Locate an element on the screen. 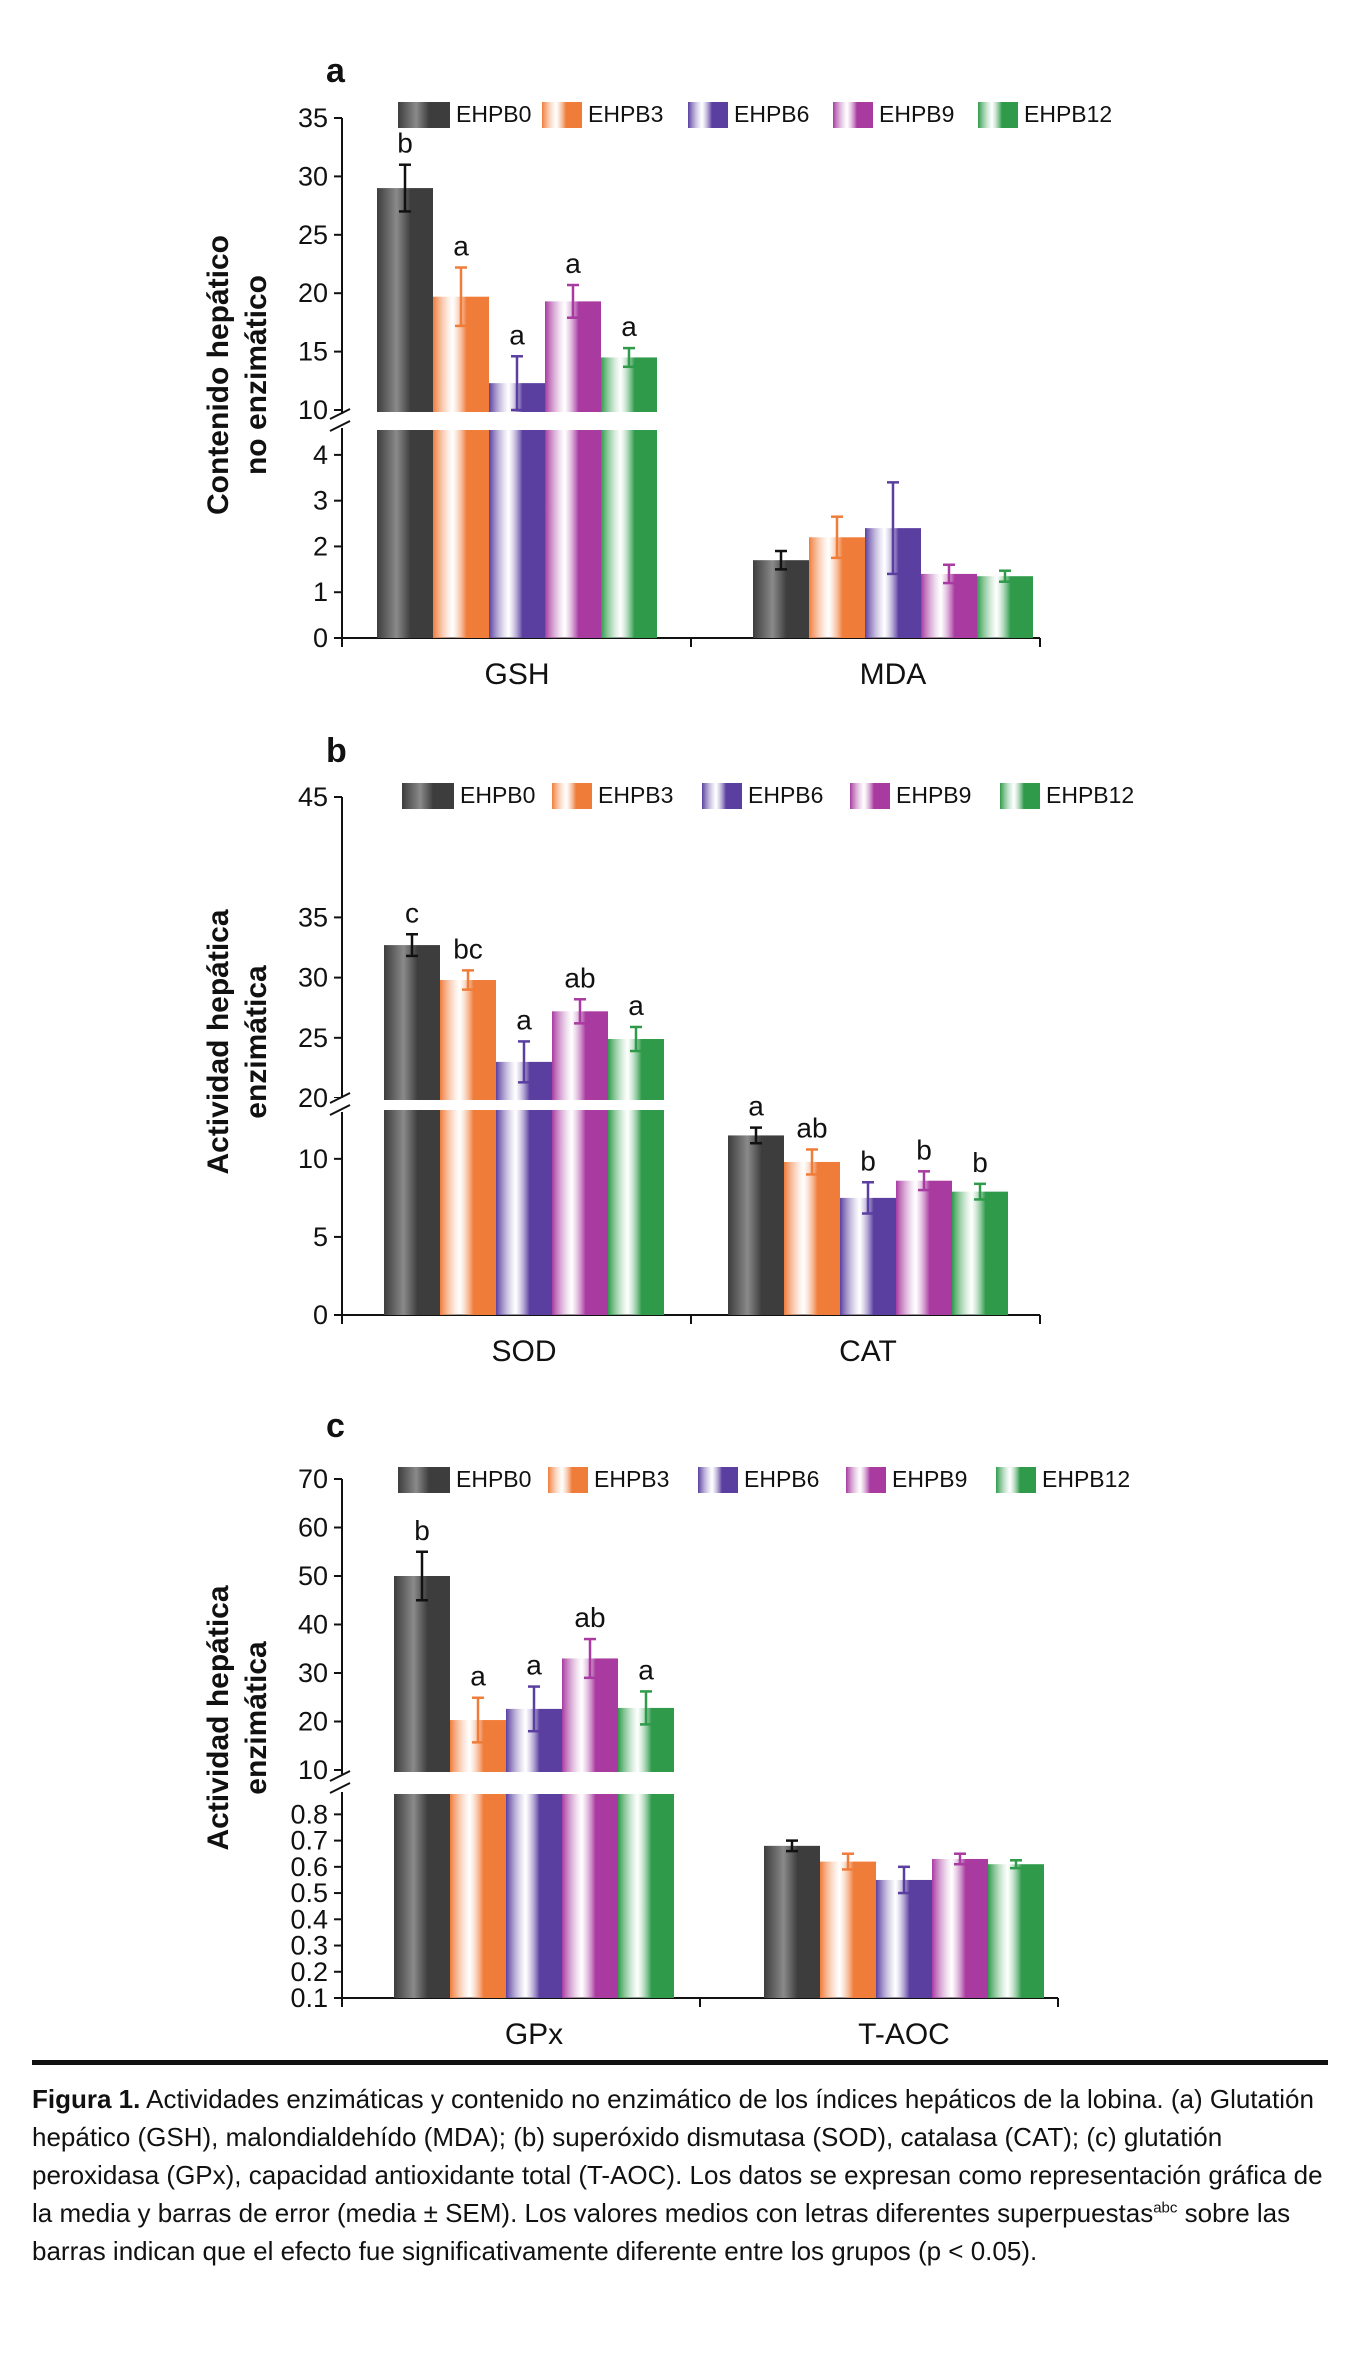 This screenshot has width=1358, height=2362. significance-label: c is located at coordinates (412, 912).